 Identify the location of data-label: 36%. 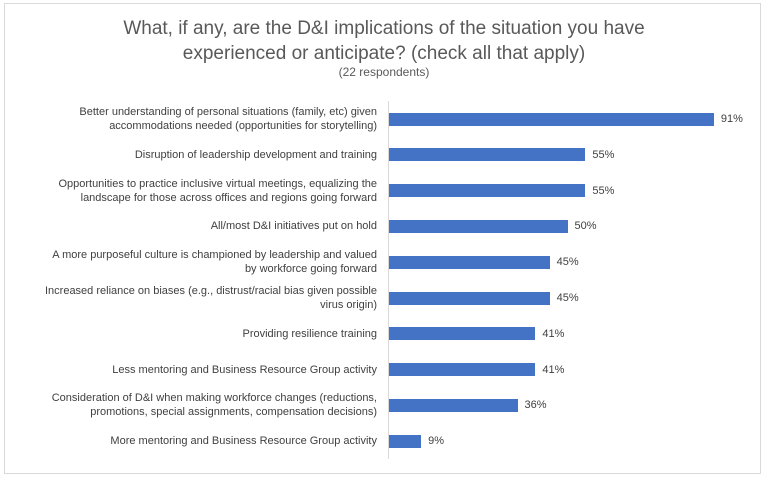
(535, 405).